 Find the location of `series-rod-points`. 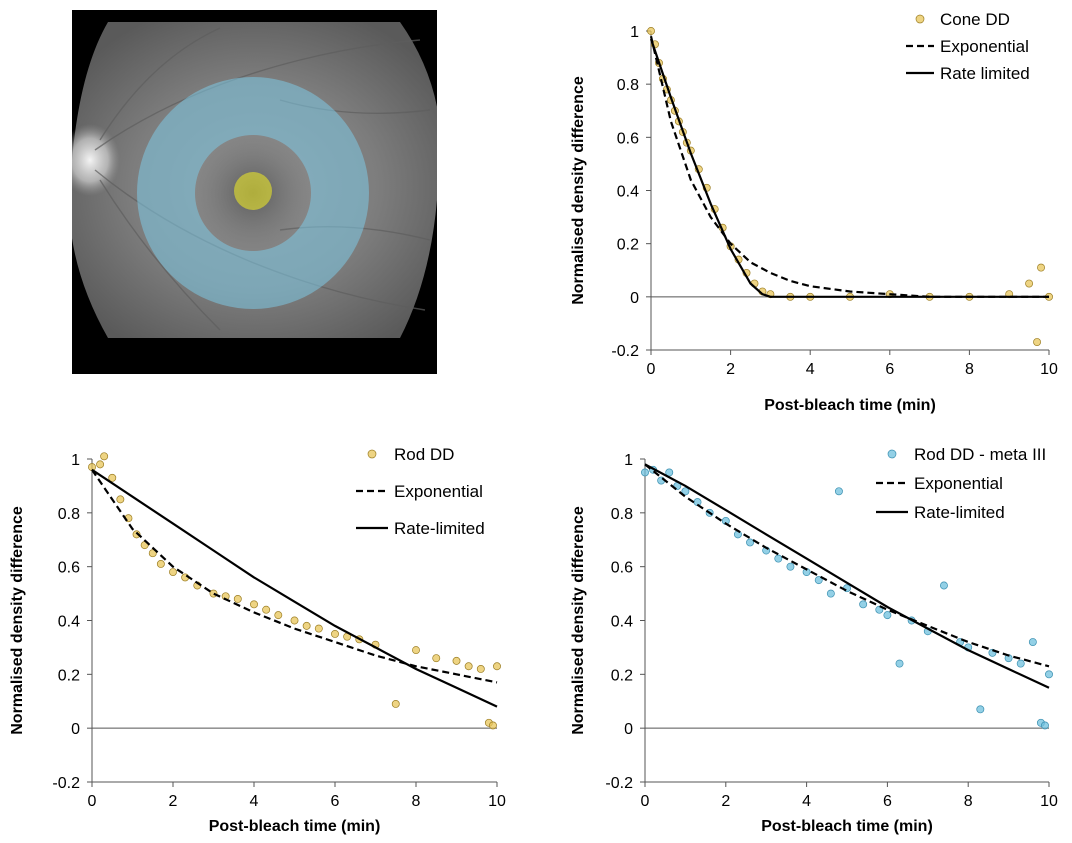

series-rod-points is located at coordinates (294, 591).